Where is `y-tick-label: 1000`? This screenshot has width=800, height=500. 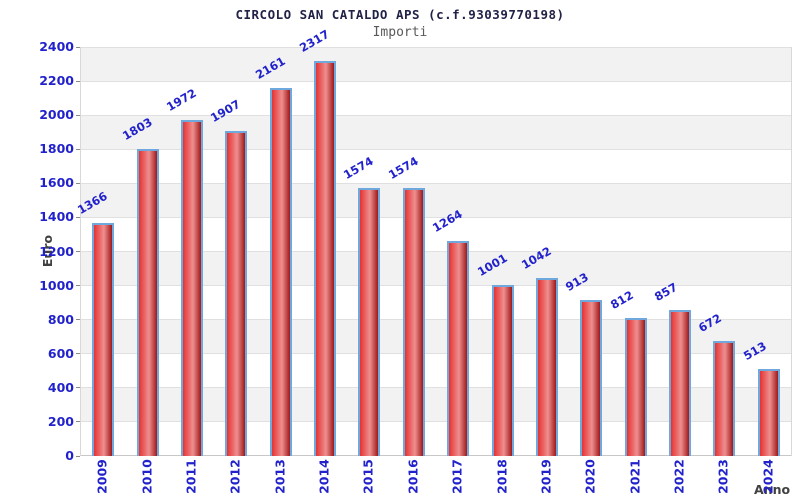
y-tick-label: 1000 is located at coordinates (56, 285).